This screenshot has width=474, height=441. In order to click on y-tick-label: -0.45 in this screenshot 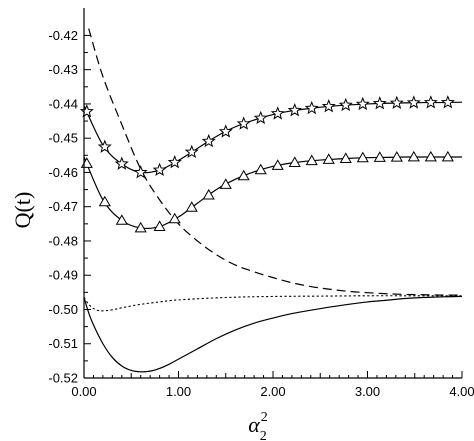, I will do `click(63, 138)`.